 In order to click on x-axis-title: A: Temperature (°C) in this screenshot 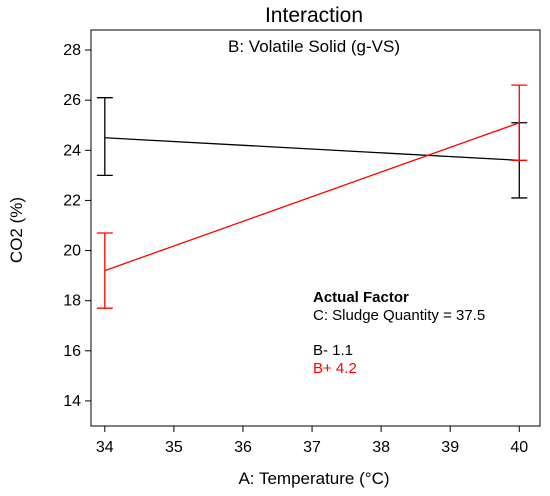, I will do `click(313, 478)`.